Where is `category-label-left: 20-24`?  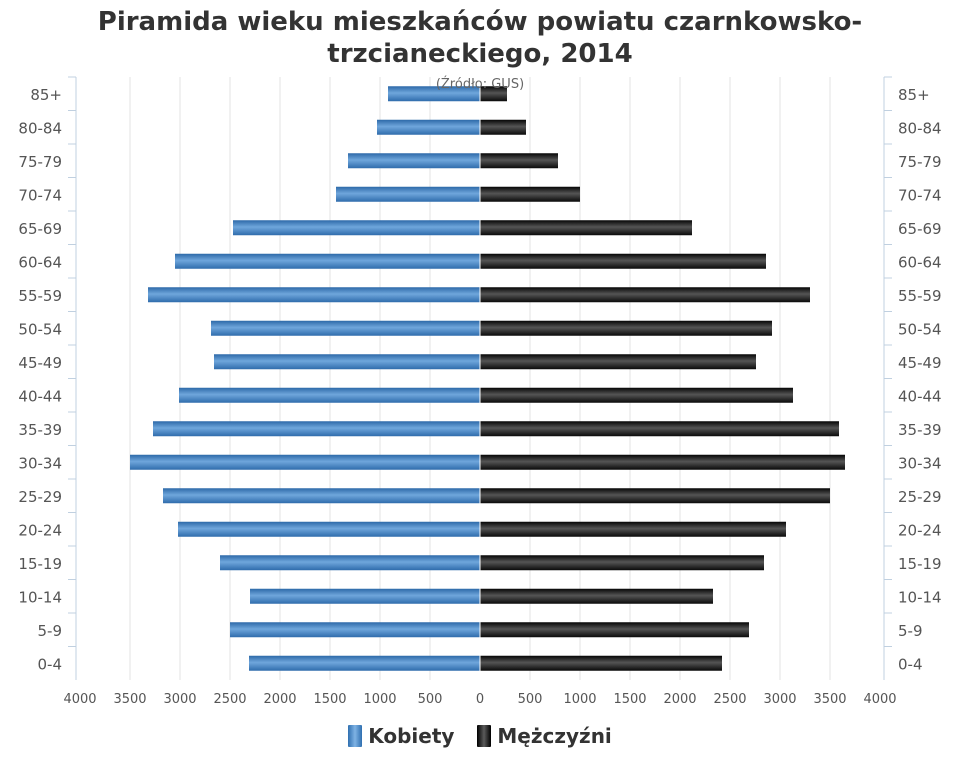 category-label-left: 20-24 is located at coordinates (40, 530).